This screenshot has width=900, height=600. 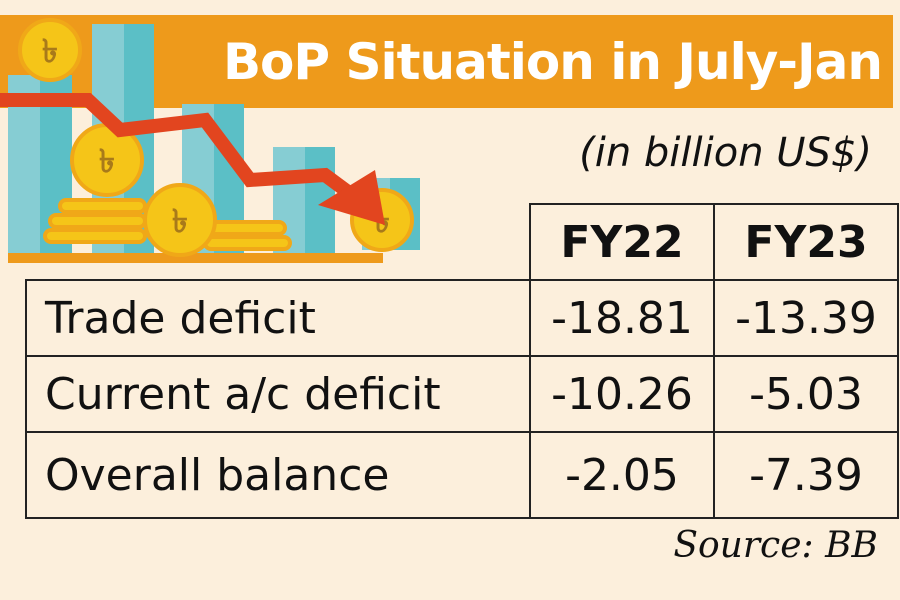 I want to click on table-header-row: FY22 FY23, so click(x=462, y=242).